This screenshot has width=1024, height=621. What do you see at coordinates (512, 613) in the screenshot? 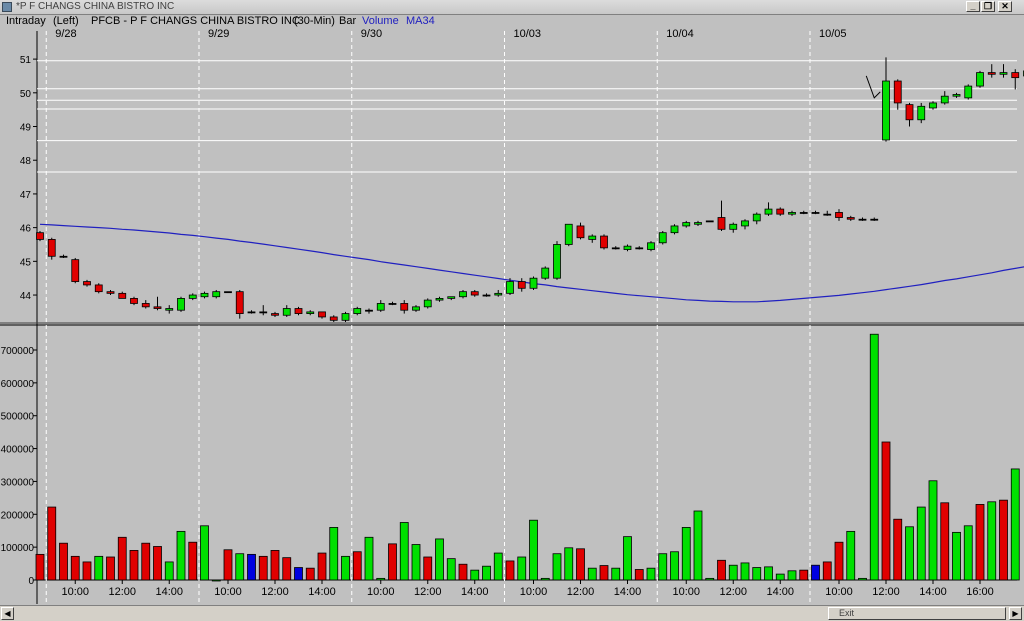
I see `horizontal-scrollbar: ◀ Exit ▶` at bounding box center [512, 613].